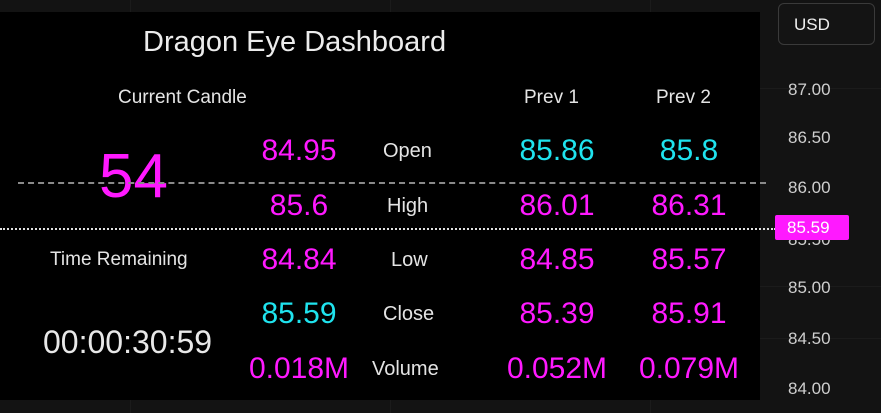 The width and height of the screenshot is (881, 413). Describe the element at coordinates (809, 287) in the screenshot. I see `price-tick: 85.00` at that location.